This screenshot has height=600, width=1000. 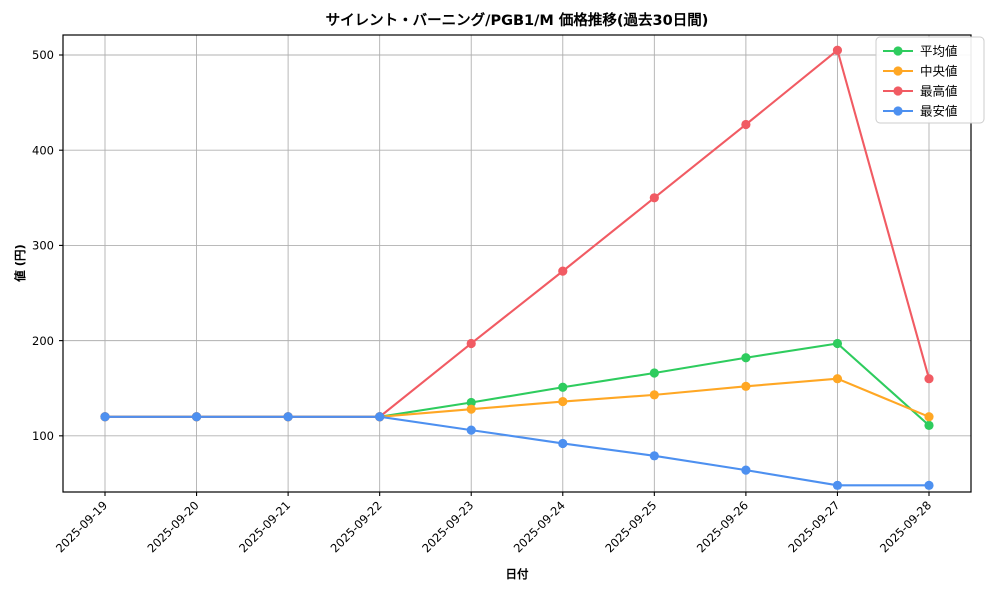 I want to click on y-tick-label: 300, so click(x=43, y=246).